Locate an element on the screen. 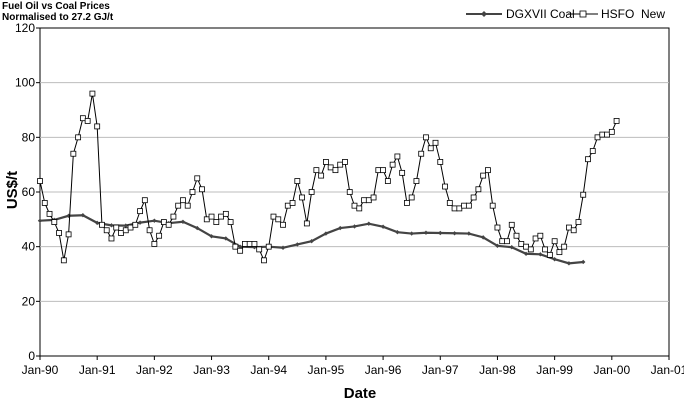 The width and height of the screenshot is (684, 402). legend-item-hsfo: HSFO New is located at coordinates (616, 14).